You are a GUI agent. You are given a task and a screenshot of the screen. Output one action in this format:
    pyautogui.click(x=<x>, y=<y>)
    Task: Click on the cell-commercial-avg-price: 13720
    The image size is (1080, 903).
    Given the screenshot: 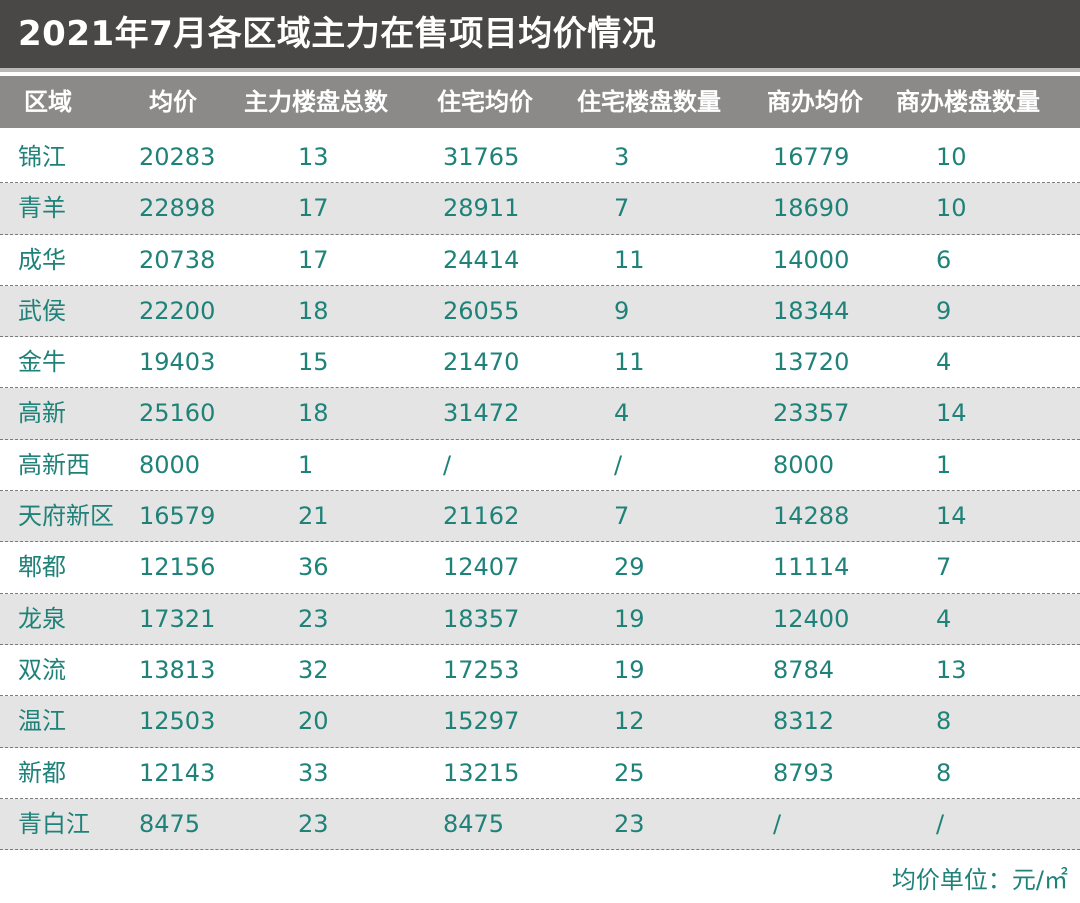 What is the action you would take?
    pyautogui.click(x=811, y=362)
    